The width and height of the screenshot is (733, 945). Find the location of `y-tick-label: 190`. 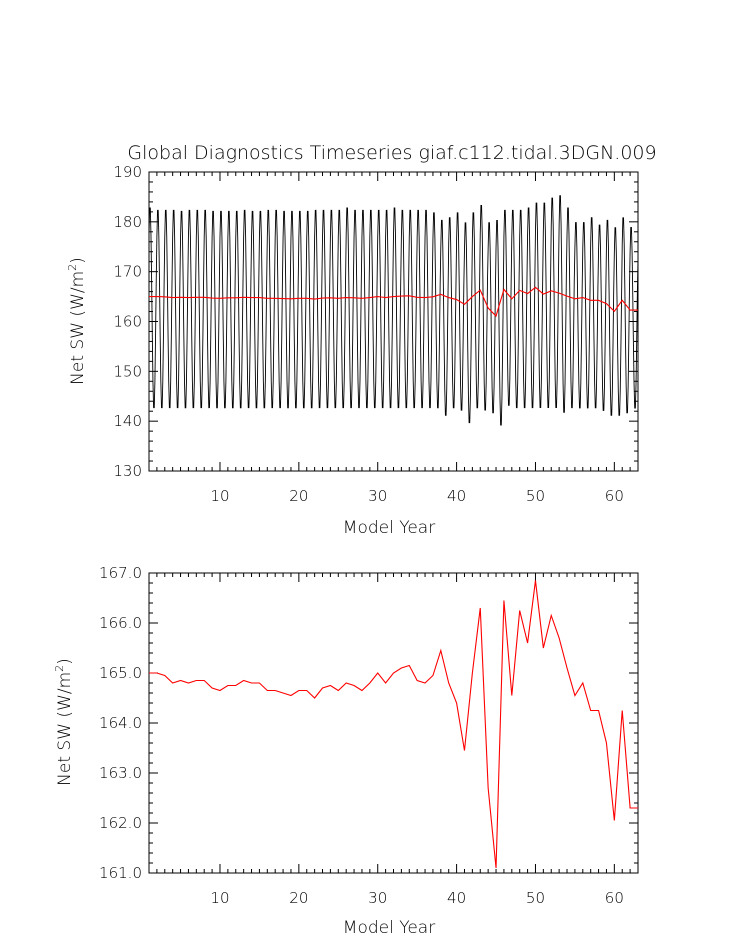

y-tick-label: 190 is located at coordinates (127, 172).